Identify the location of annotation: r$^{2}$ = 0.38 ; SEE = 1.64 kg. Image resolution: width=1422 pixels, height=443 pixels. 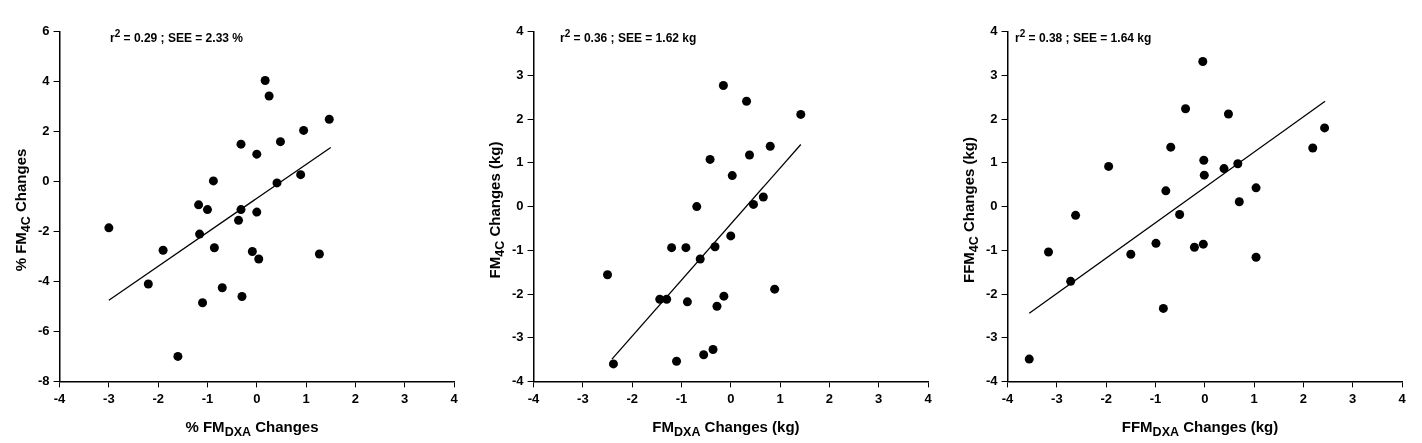
(1083, 36).